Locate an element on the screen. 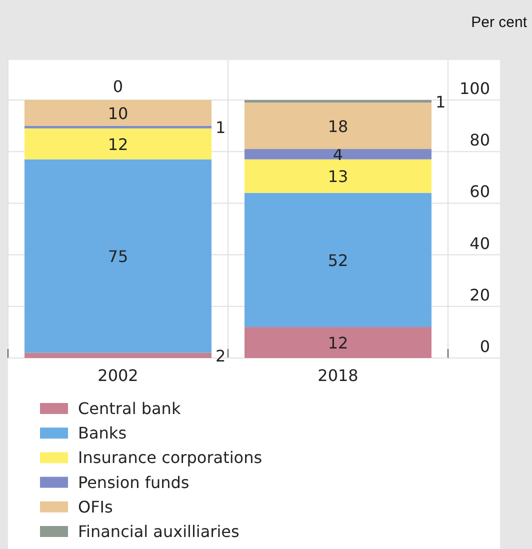 This screenshot has height=549, width=532. data-label: 0 is located at coordinates (118, 86).